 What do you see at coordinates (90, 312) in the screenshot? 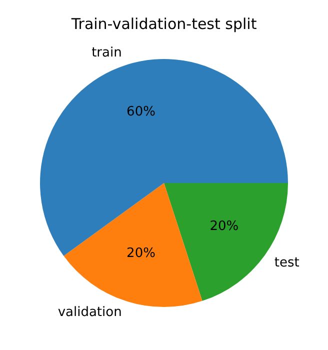
I see `slice-label: validation` at bounding box center [90, 312].